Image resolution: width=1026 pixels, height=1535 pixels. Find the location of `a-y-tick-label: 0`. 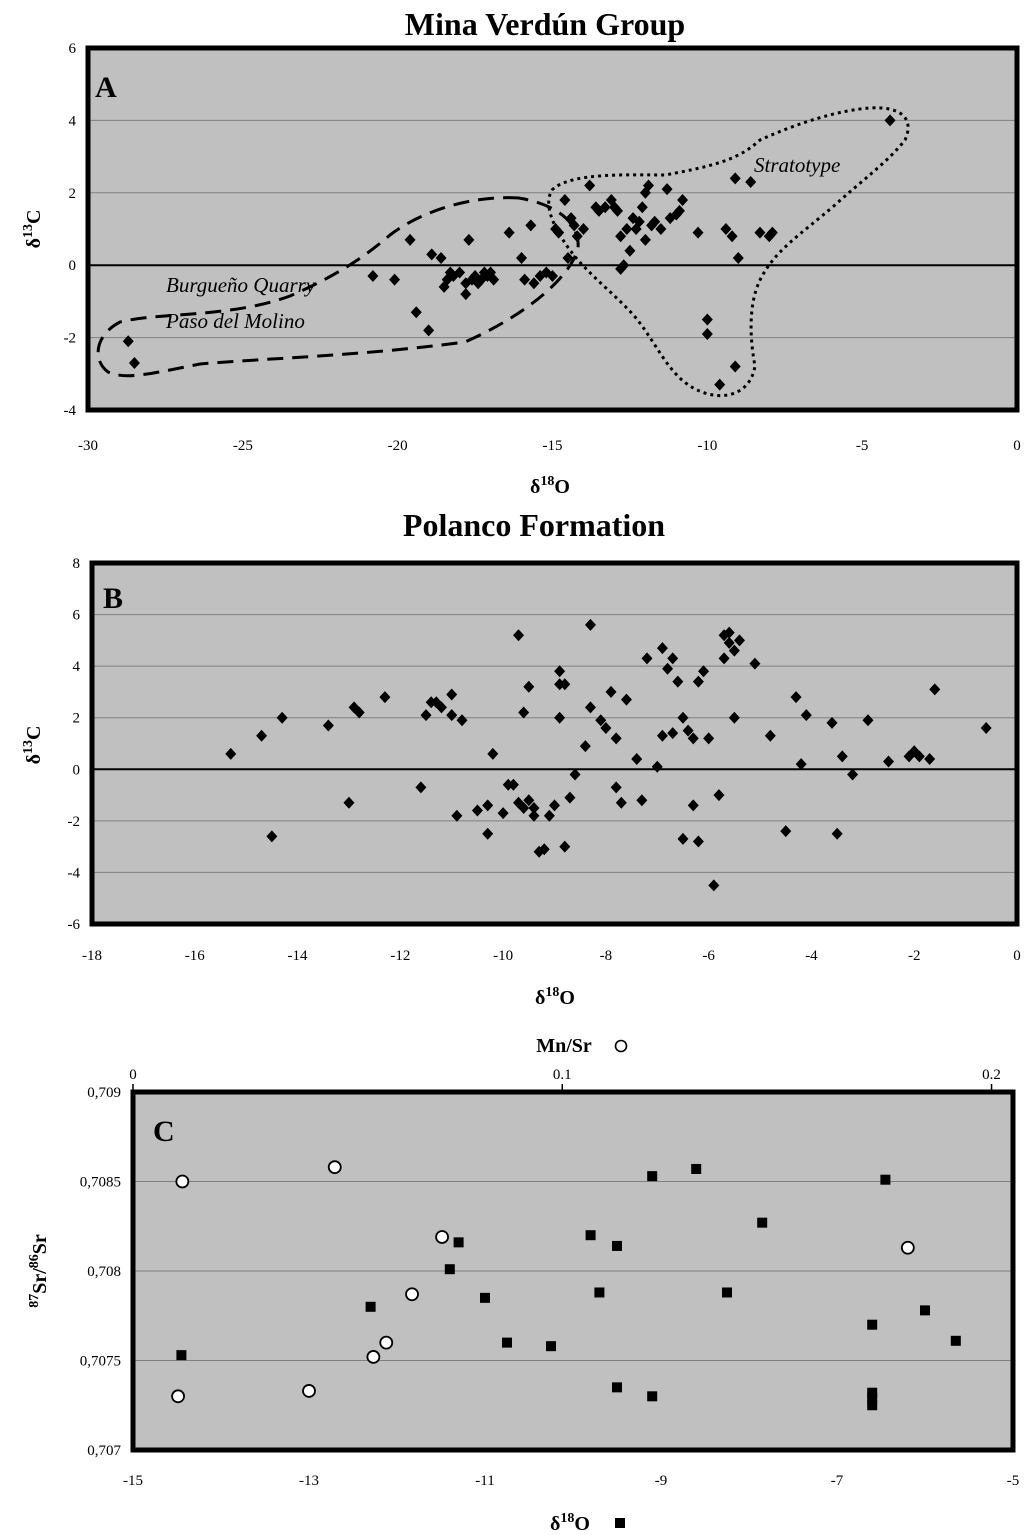

a-y-tick-label: 0 is located at coordinates (73, 266).